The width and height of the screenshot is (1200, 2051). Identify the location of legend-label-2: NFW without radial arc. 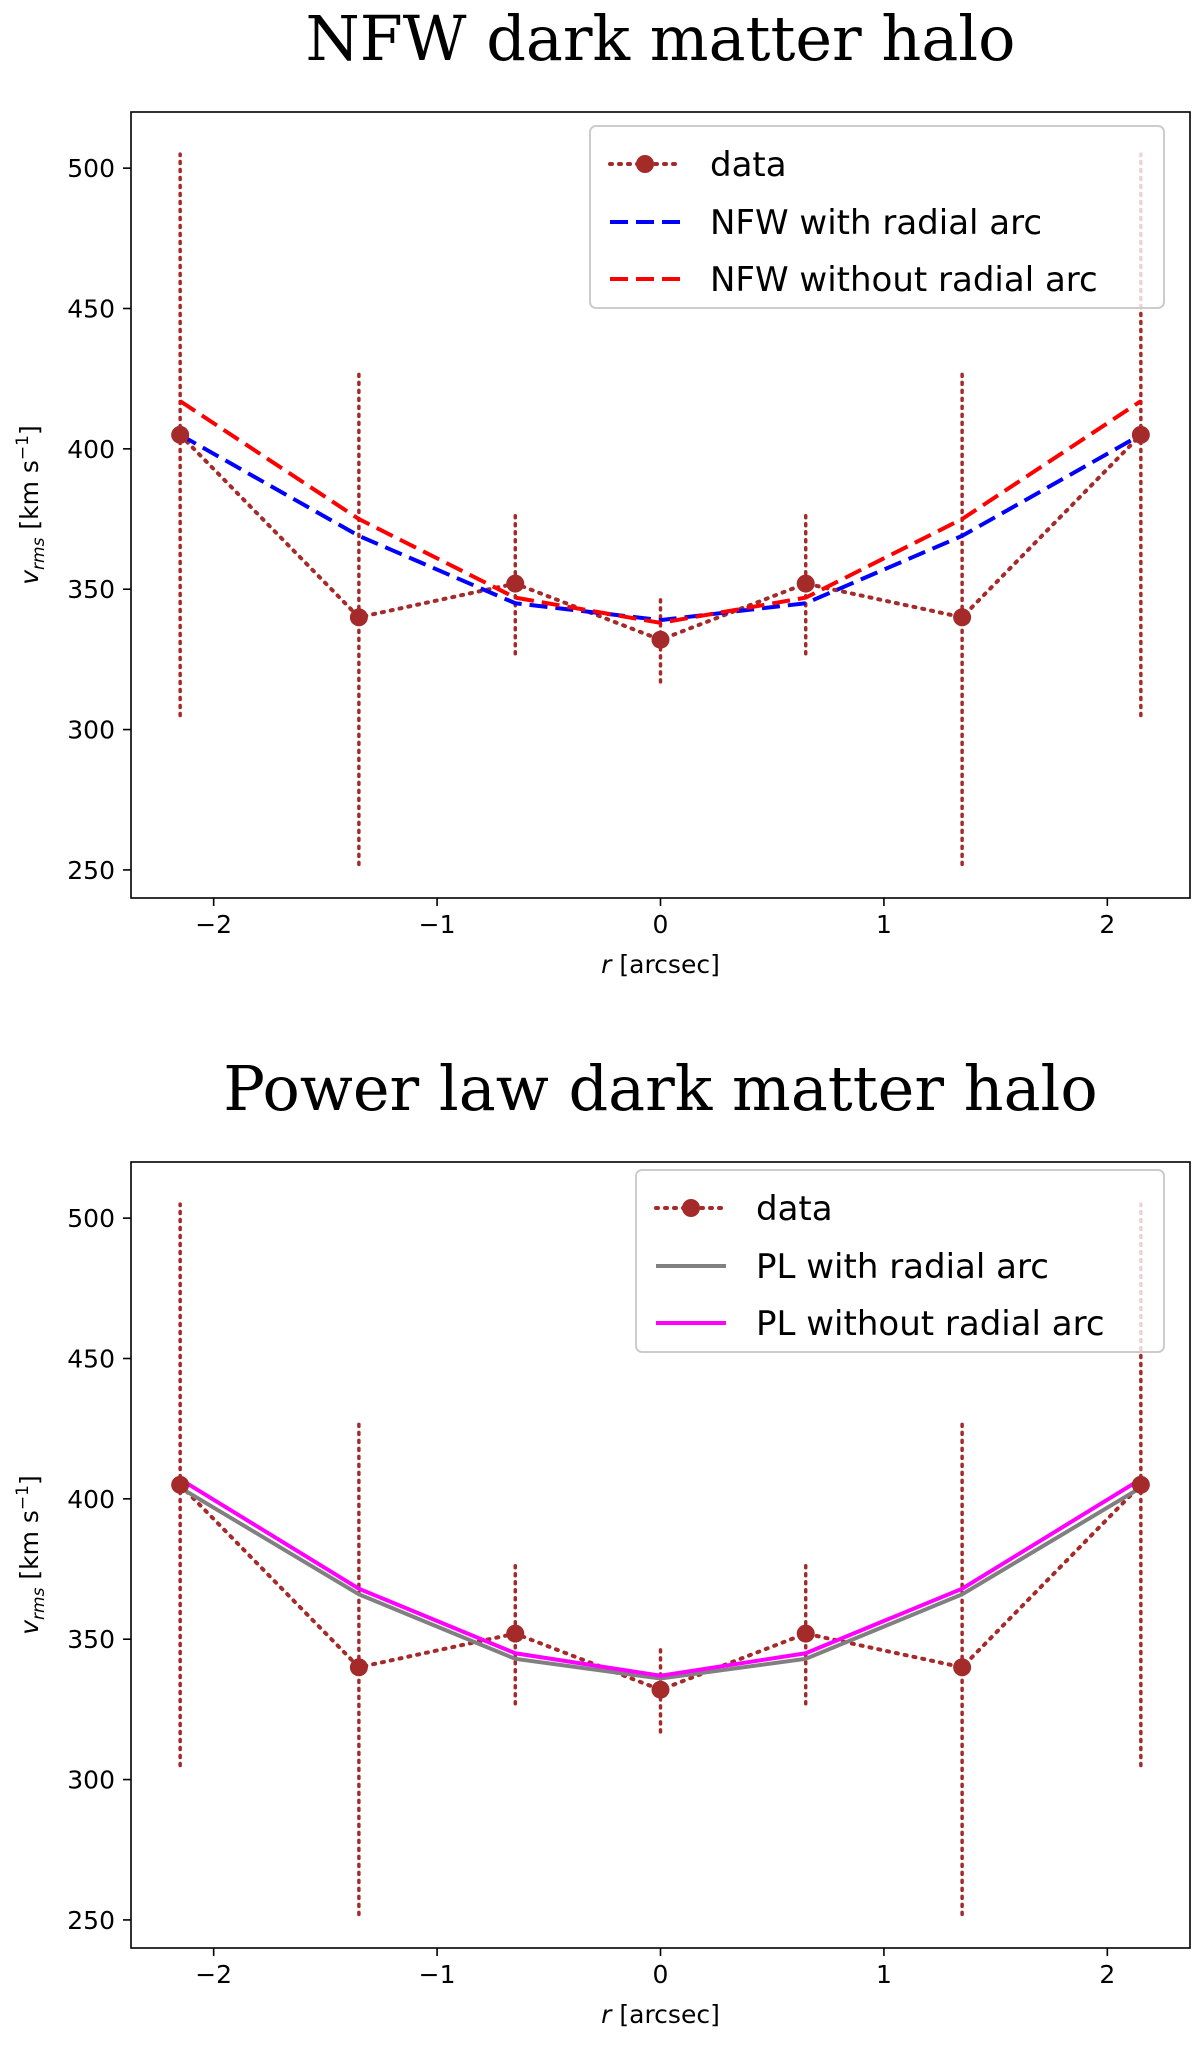
(904, 280).